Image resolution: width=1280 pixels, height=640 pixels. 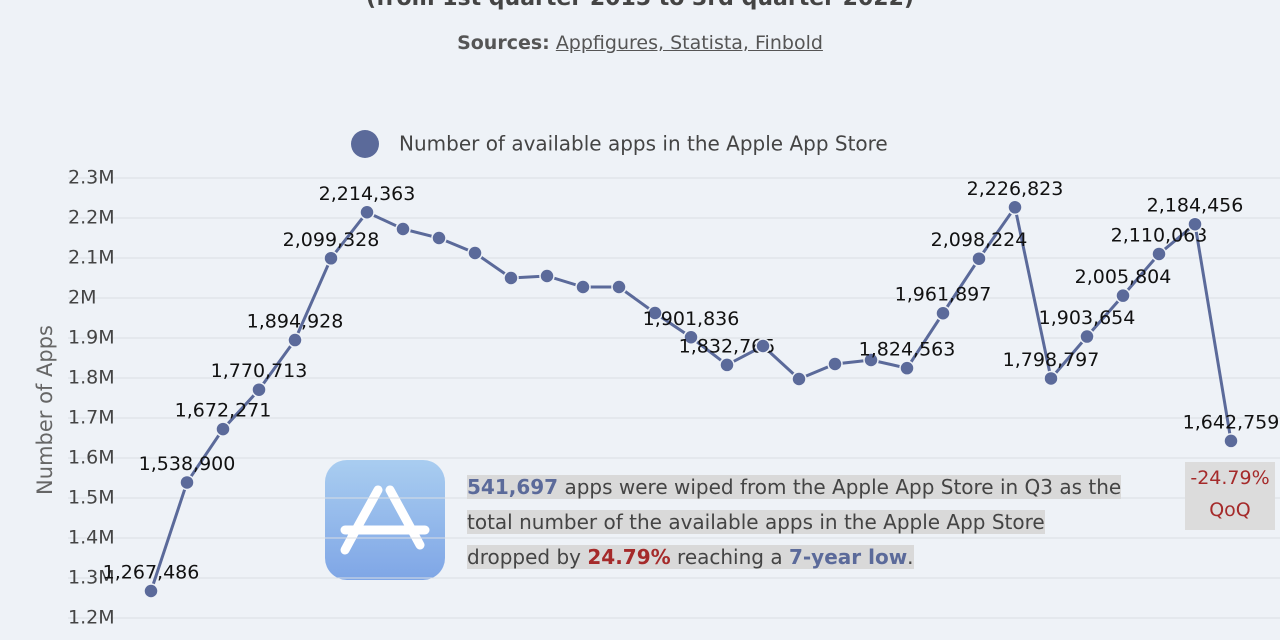 I want to click on data-label: 1,770,713, so click(x=259, y=371).